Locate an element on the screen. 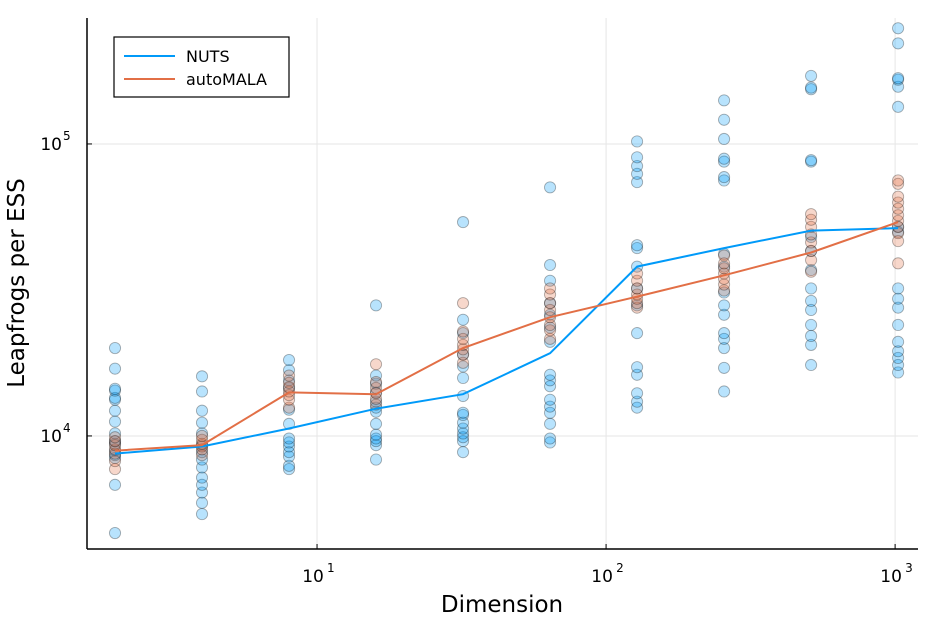  x-tick-exponent: 3 is located at coordinates (909, 568).